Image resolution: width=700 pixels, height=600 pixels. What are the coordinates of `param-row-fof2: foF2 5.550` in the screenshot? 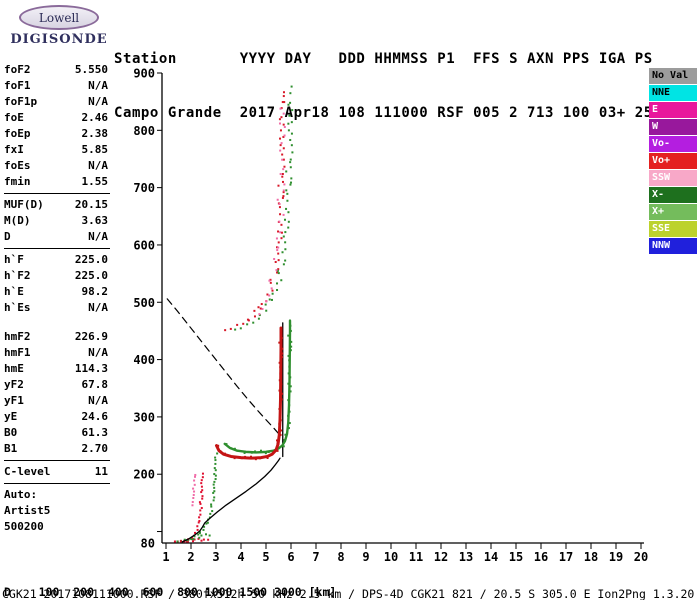 It's located at (56, 70).